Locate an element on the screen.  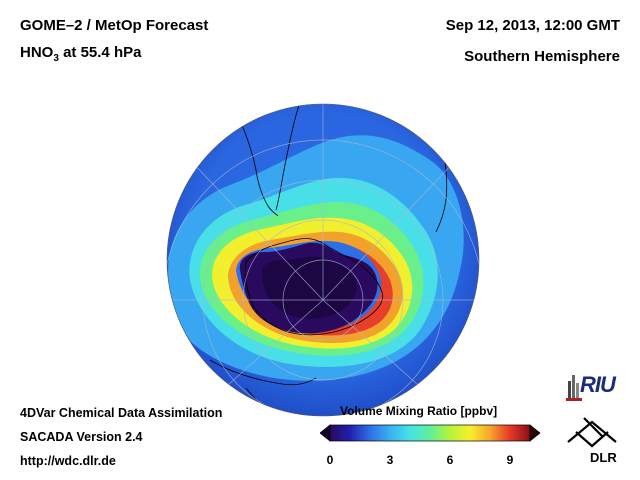
colorbar-tick-label: 0 is located at coordinates (330, 460).